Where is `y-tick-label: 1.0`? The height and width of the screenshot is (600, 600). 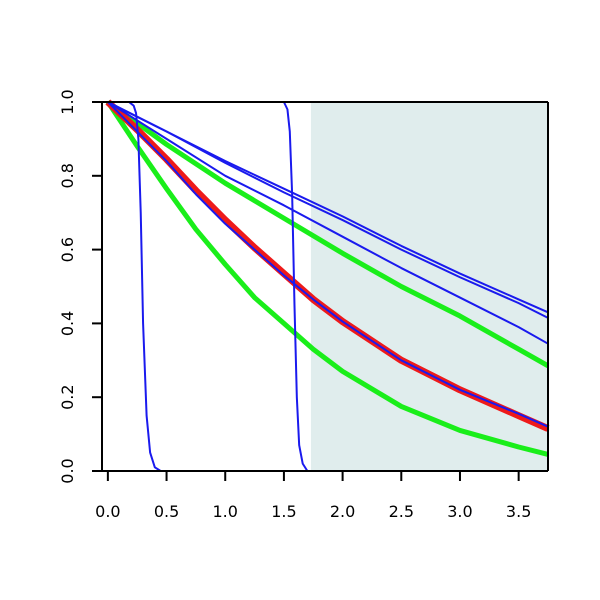 y-tick-label: 1.0 is located at coordinates (67, 101).